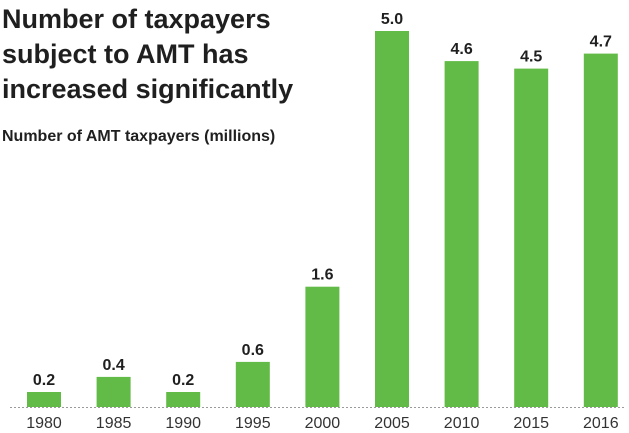 This screenshot has width=629, height=433. Describe the element at coordinates (461, 49) in the screenshot. I see `value-label-2010: 4.6` at that location.